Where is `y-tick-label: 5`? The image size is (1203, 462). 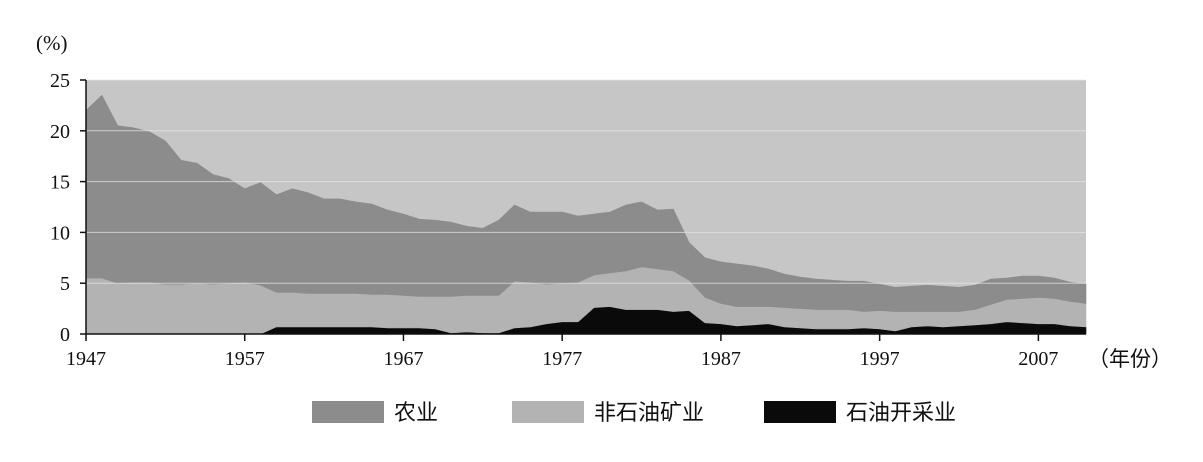
y-tick-label: 5 is located at coordinates (65, 284).